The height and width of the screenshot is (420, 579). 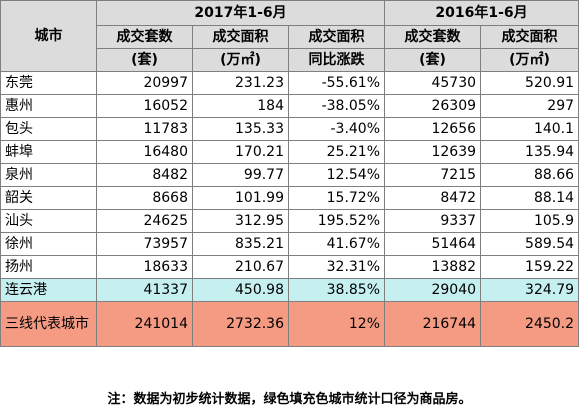 What do you see at coordinates (48, 36) in the screenshot?
I see `header-city: 城市` at bounding box center [48, 36].